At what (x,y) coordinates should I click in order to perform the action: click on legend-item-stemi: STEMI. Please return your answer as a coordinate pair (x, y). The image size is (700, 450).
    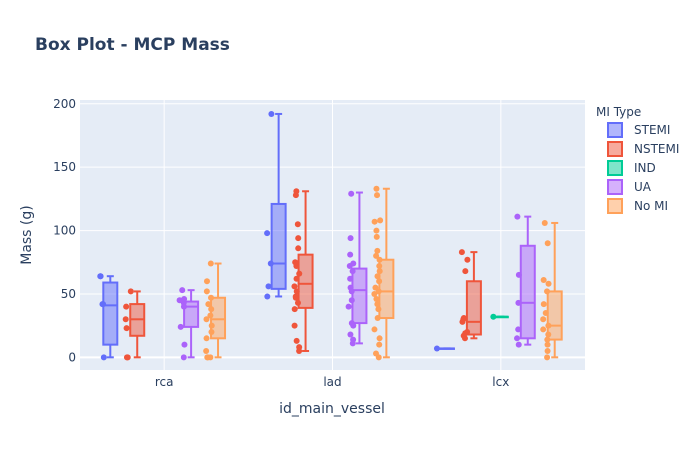
    Looking at the image, I should click on (638, 130).